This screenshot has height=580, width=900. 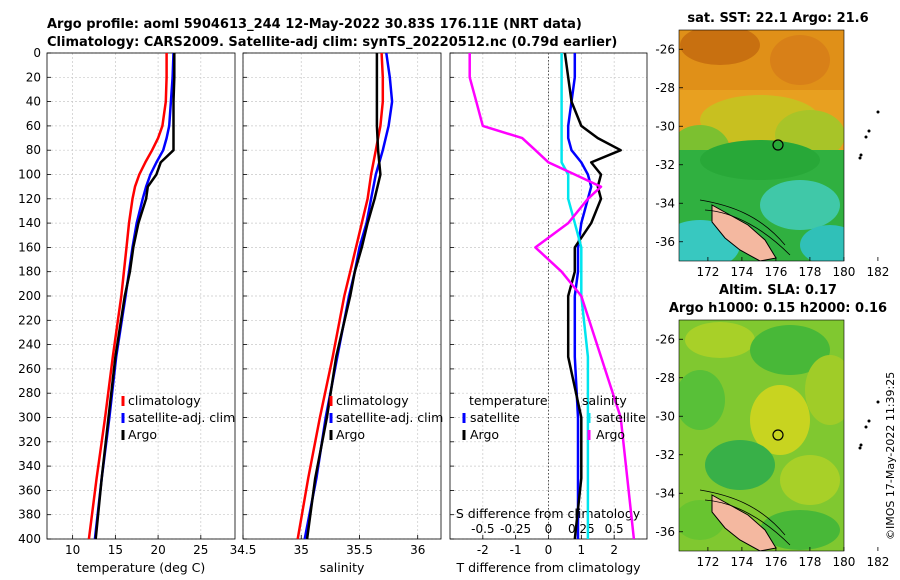 I want to click on depth-tick-label: 20, so click(x=33, y=77).